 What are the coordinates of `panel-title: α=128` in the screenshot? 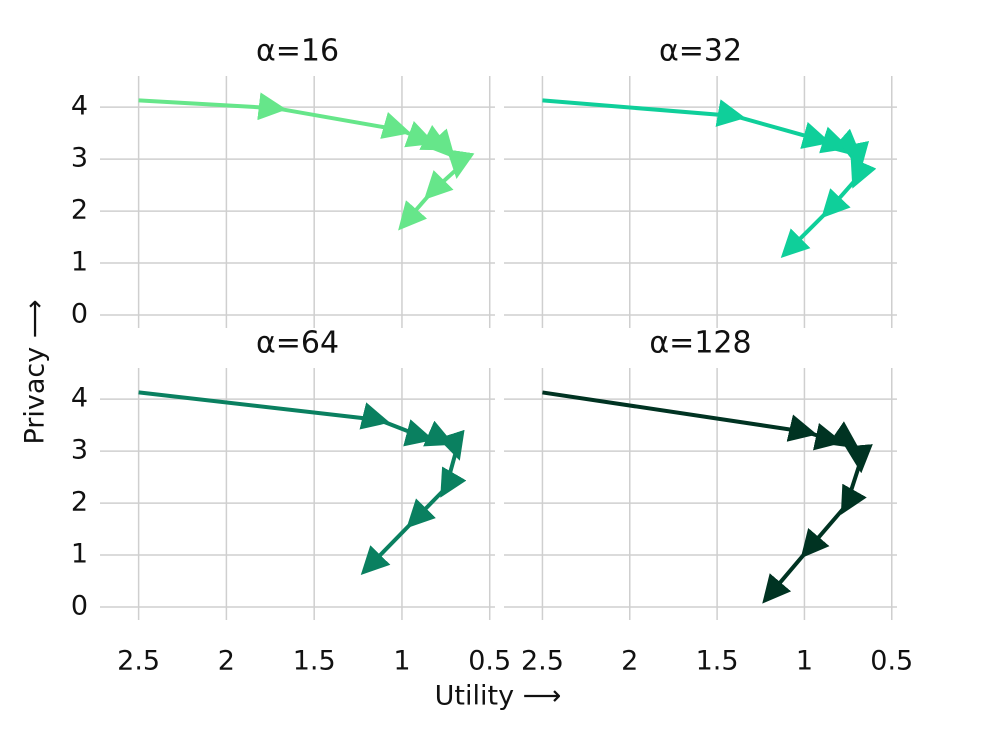 It's located at (700, 343).